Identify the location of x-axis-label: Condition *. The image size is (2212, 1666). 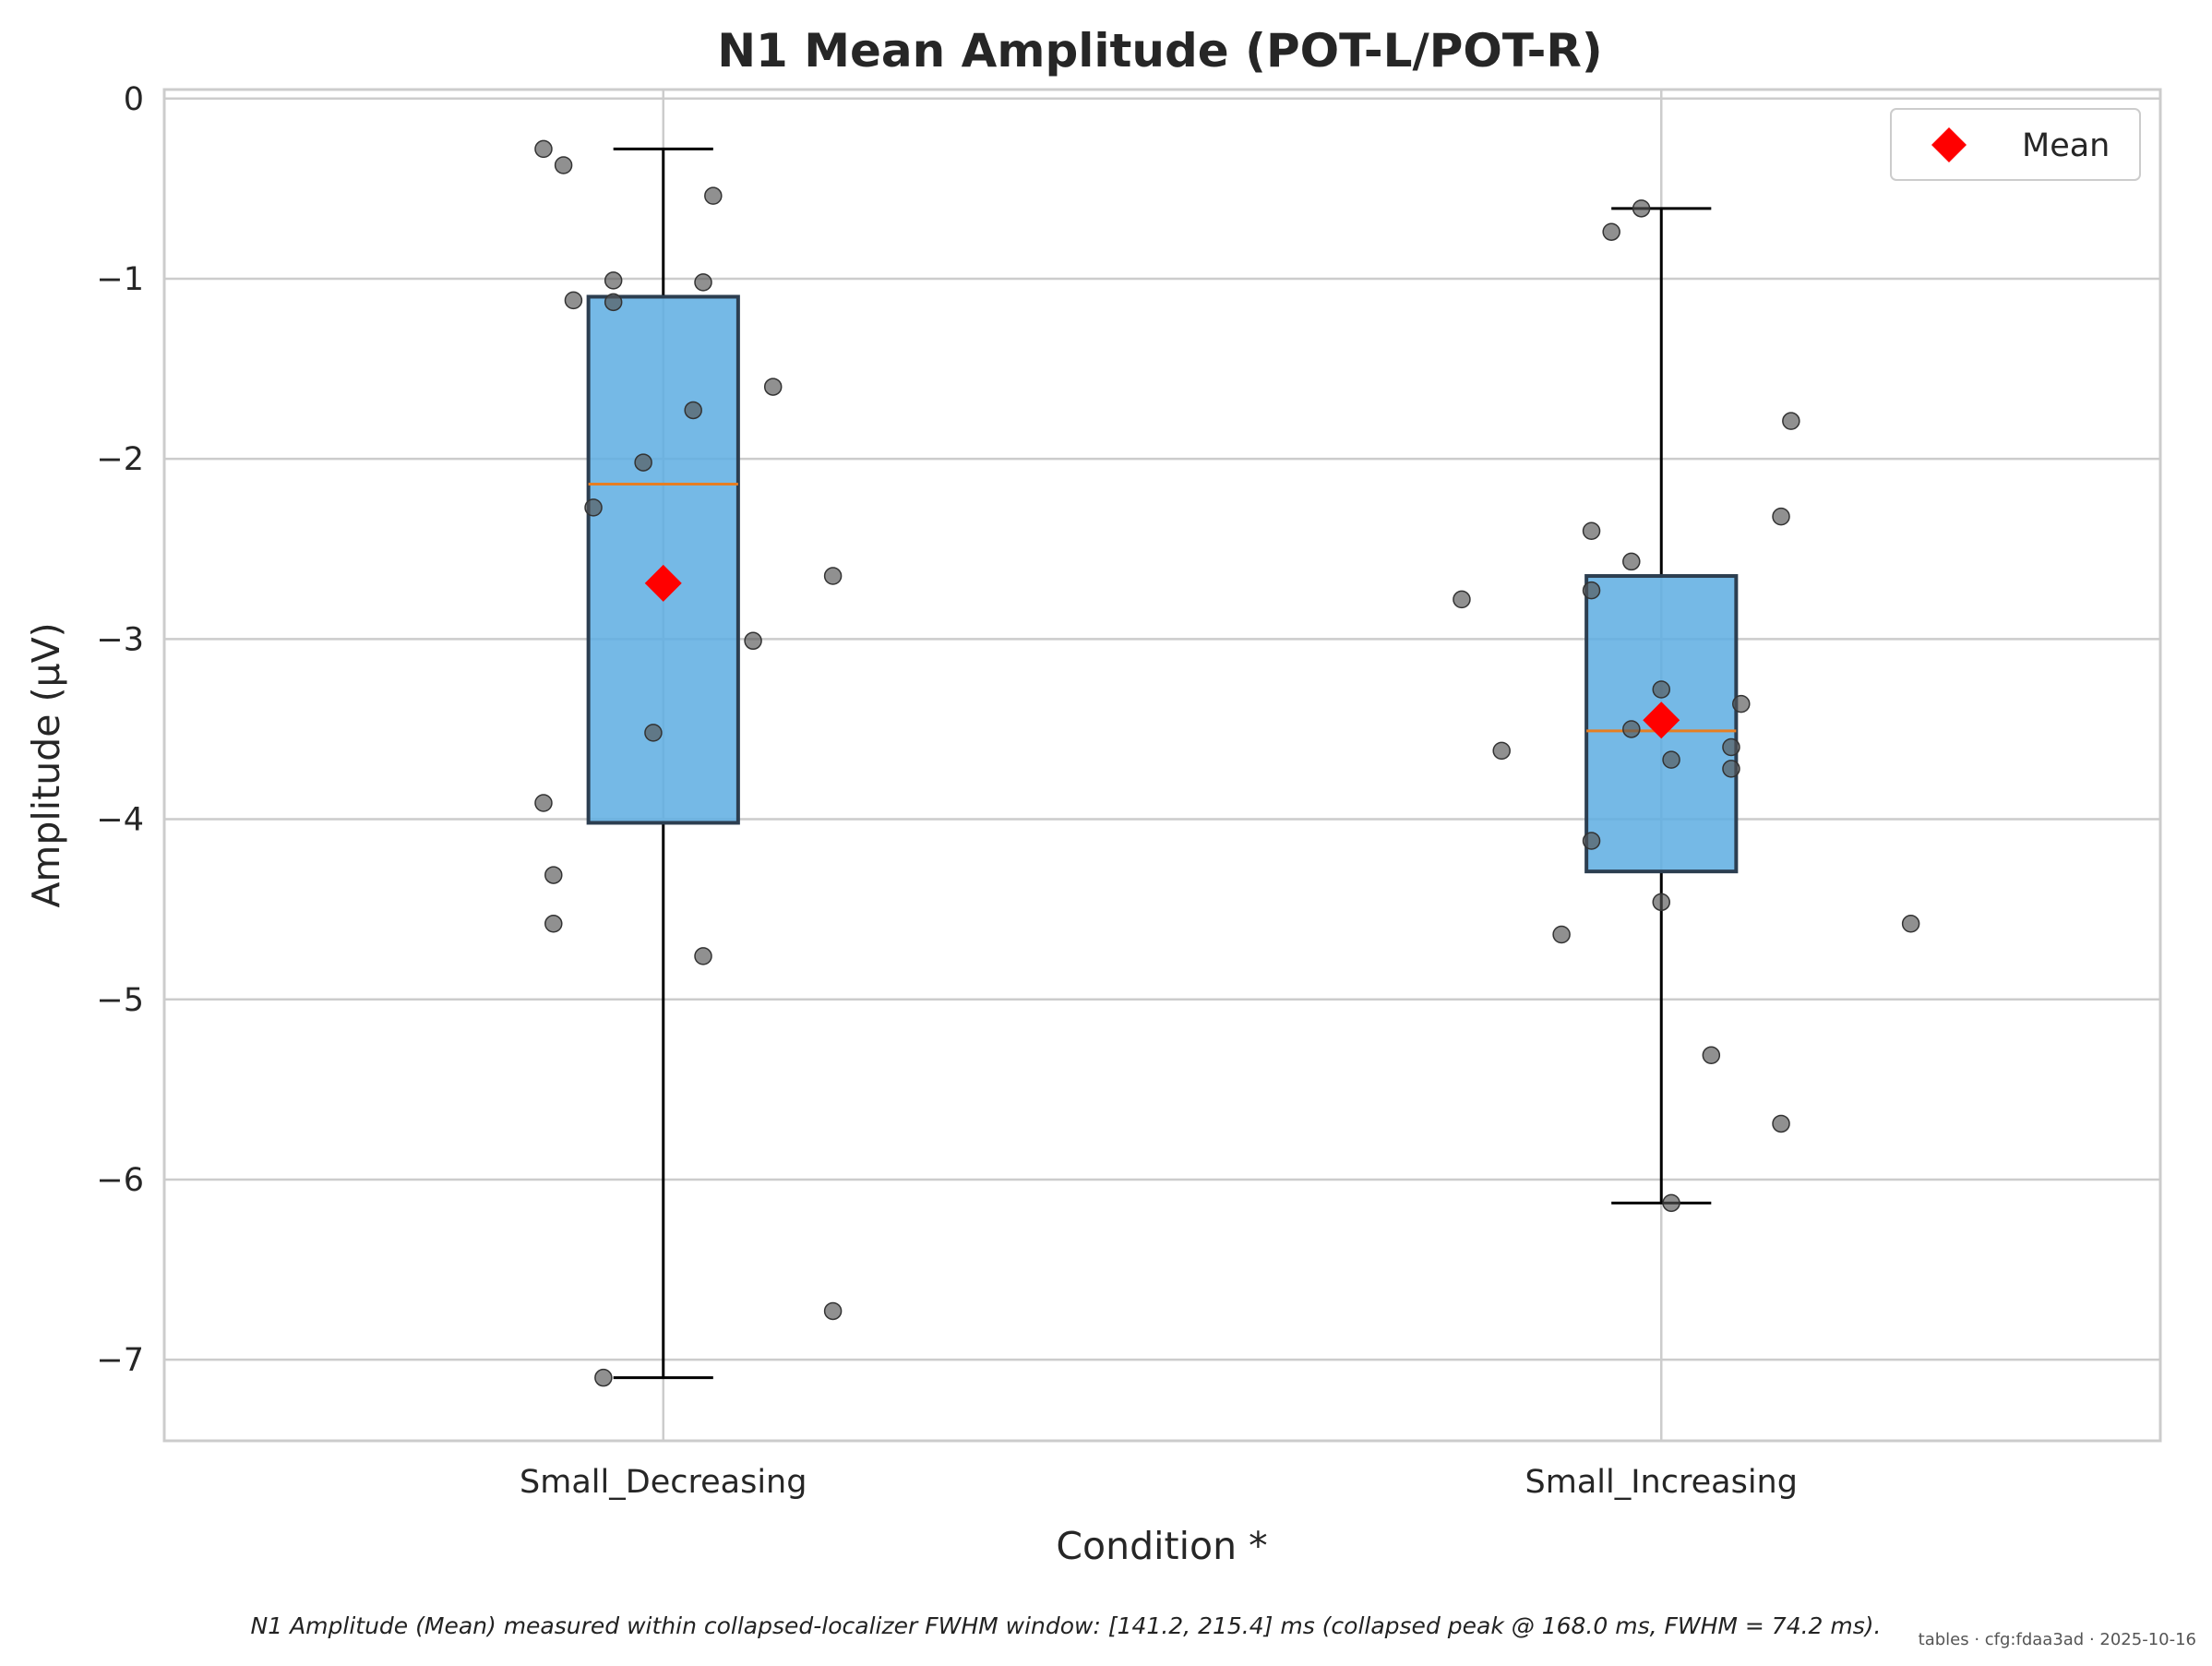
(1161, 1546).